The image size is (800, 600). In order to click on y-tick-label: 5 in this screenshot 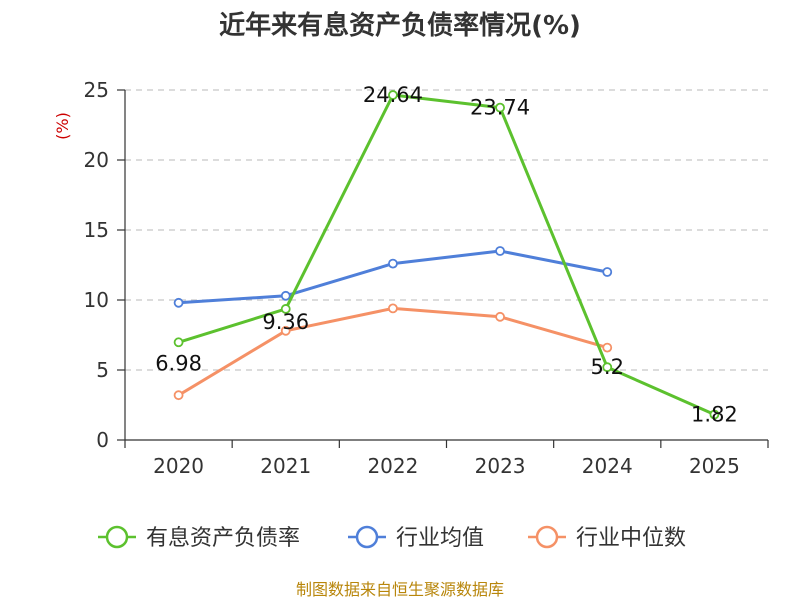, I will do `click(102, 370)`.